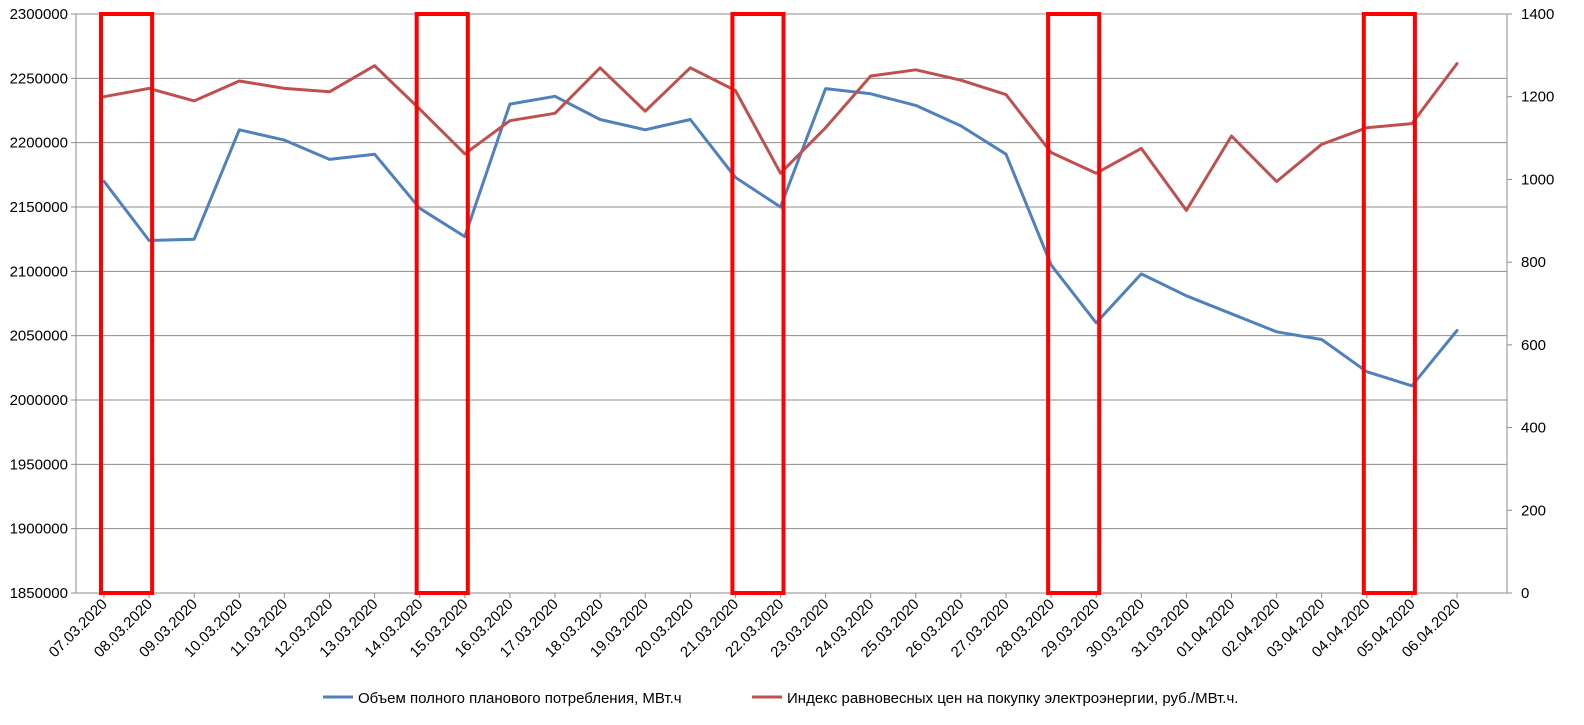 The width and height of the screenshot is (1584, 725). Describe the element at coordinates (39, 14) in the screenshot. I see `left-tick-label: 2300000` at that location.